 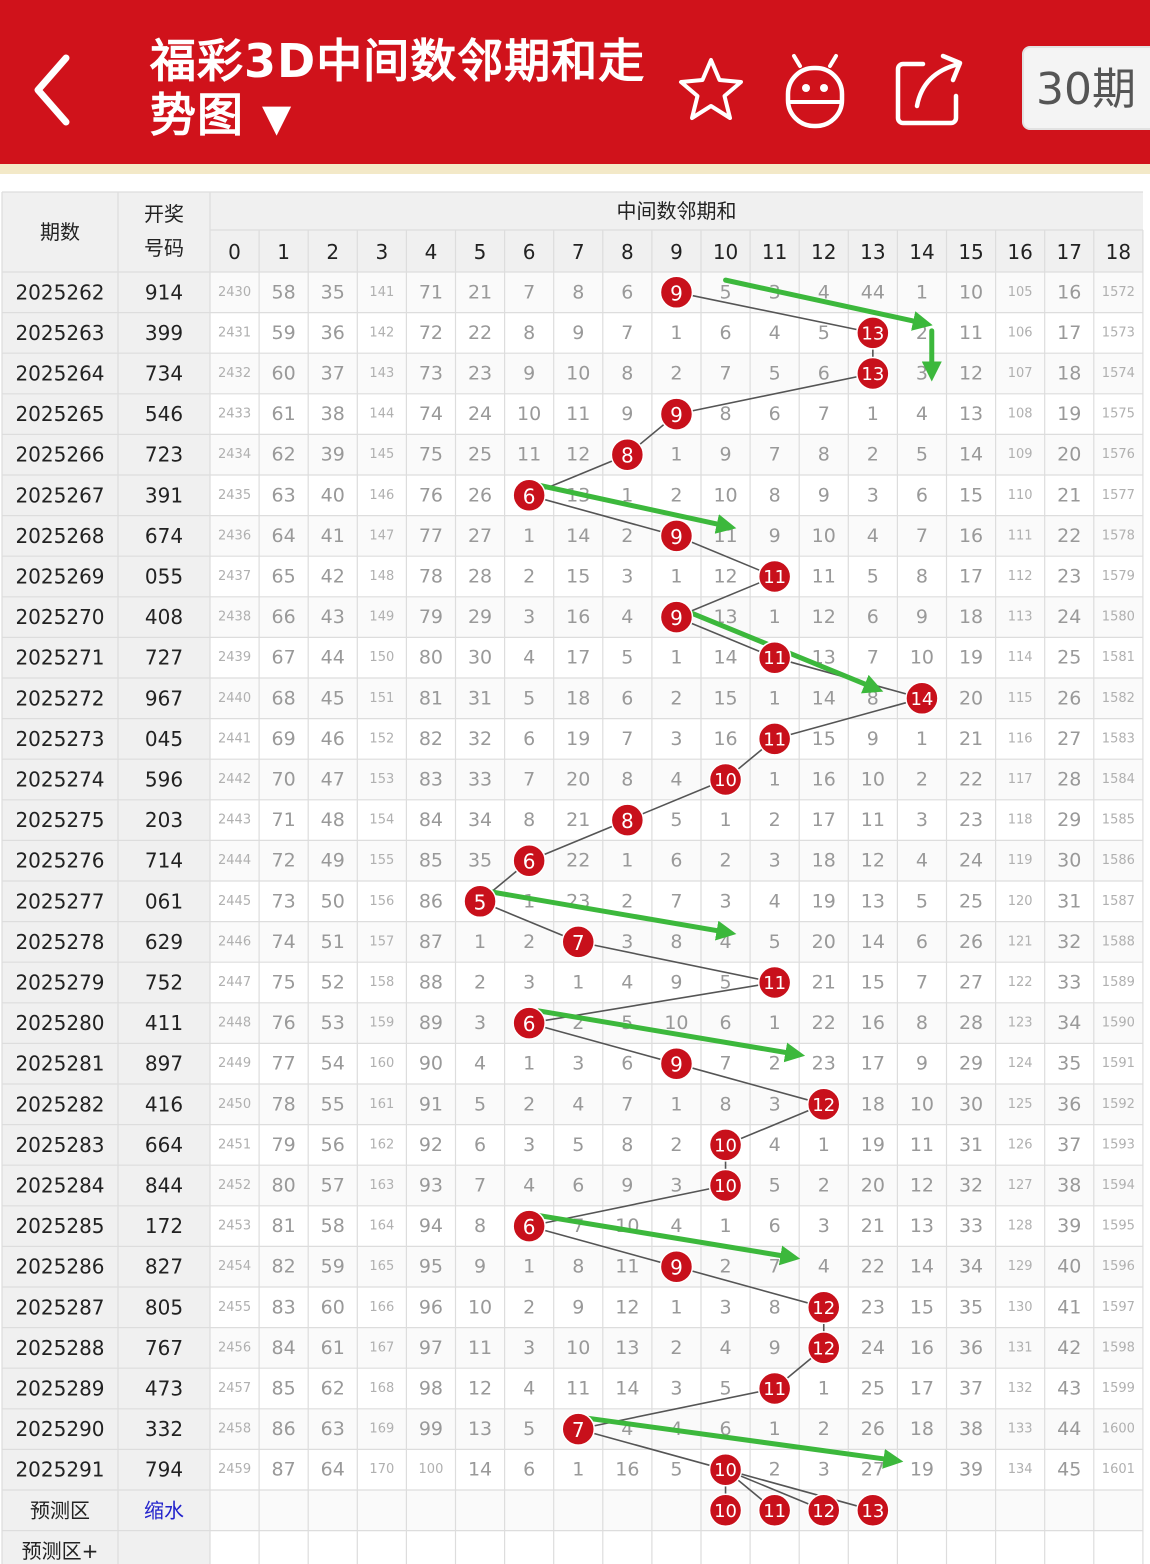 I want to click on cell-value: 168, so click(x=381, y=1388).